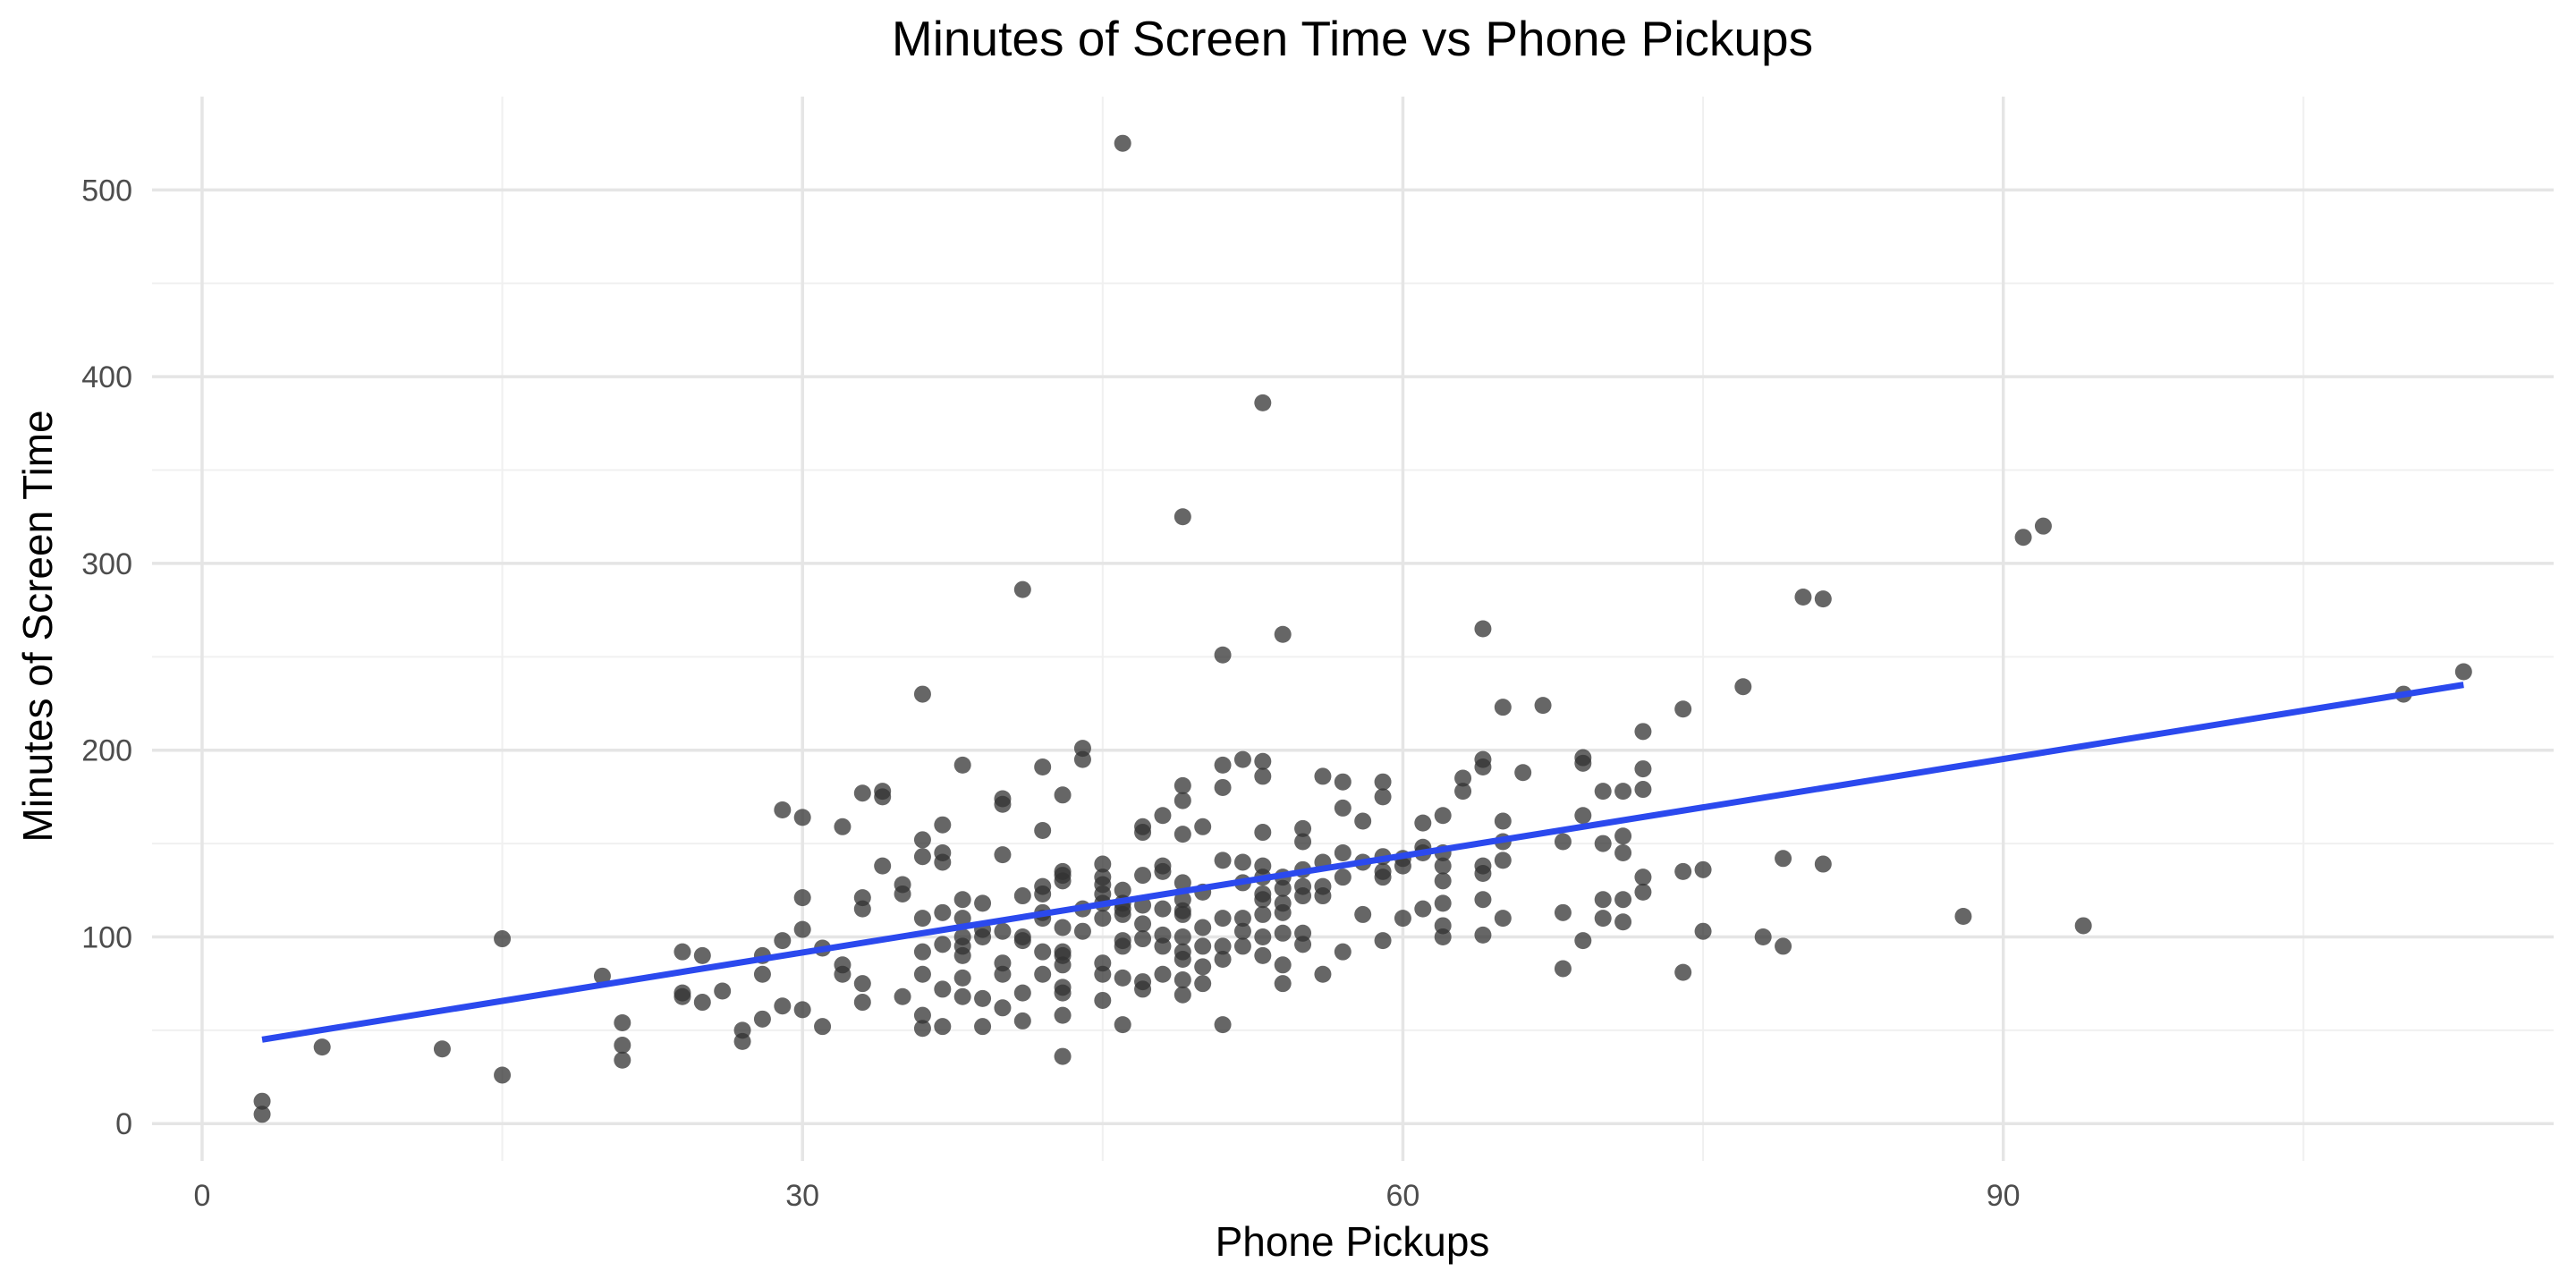  I want to click on y-tick-label: 500, so click(106, 191).